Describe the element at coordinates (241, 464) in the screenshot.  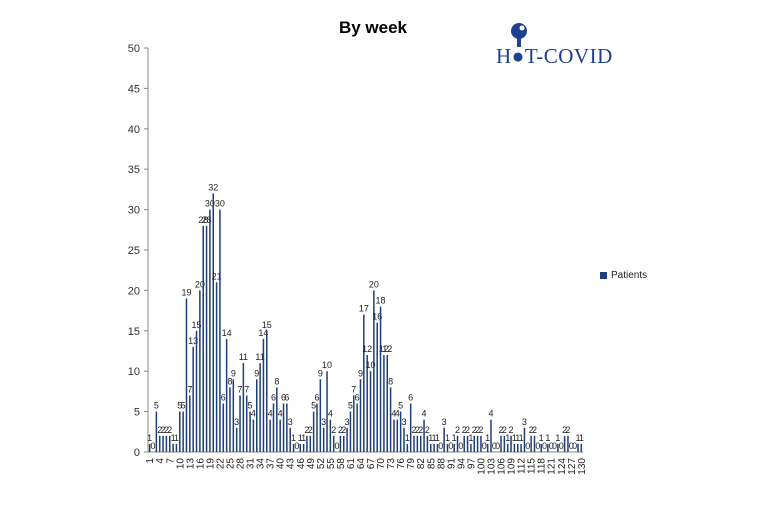
I see `x-tick-label: 28` at that location.